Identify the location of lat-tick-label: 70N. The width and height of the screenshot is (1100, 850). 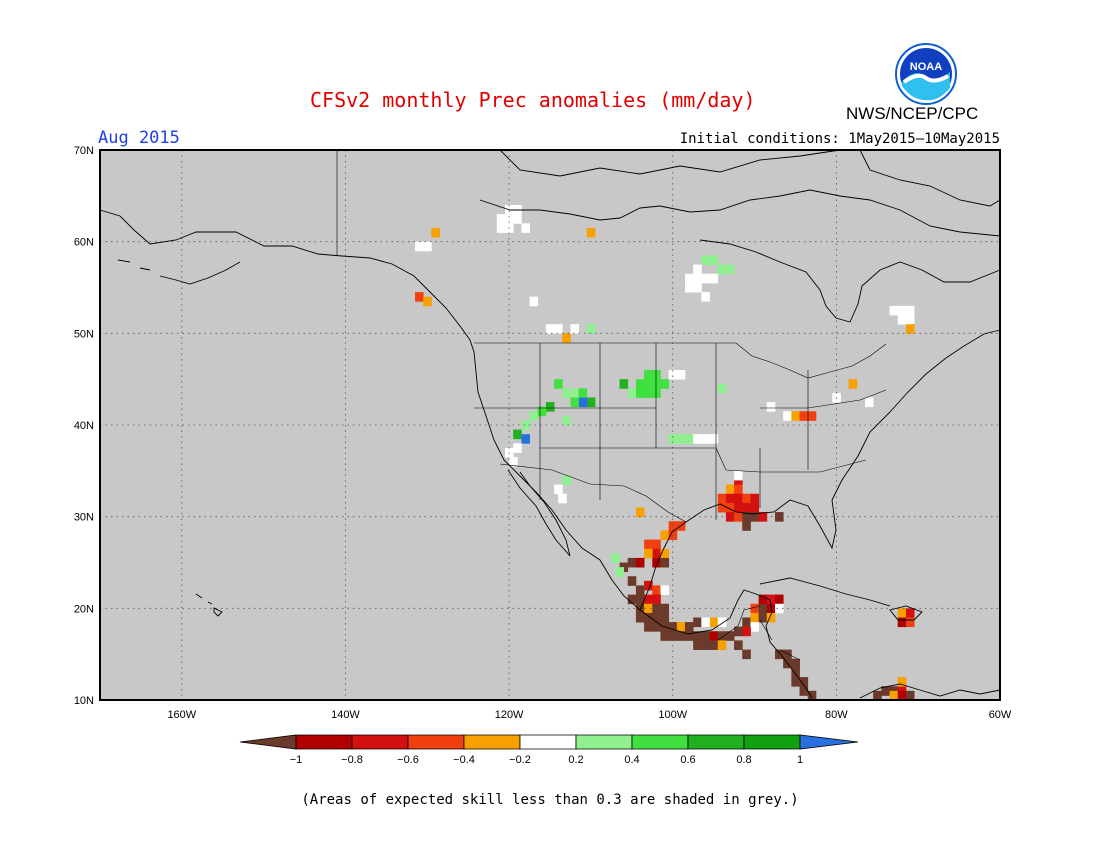
(84, 151).